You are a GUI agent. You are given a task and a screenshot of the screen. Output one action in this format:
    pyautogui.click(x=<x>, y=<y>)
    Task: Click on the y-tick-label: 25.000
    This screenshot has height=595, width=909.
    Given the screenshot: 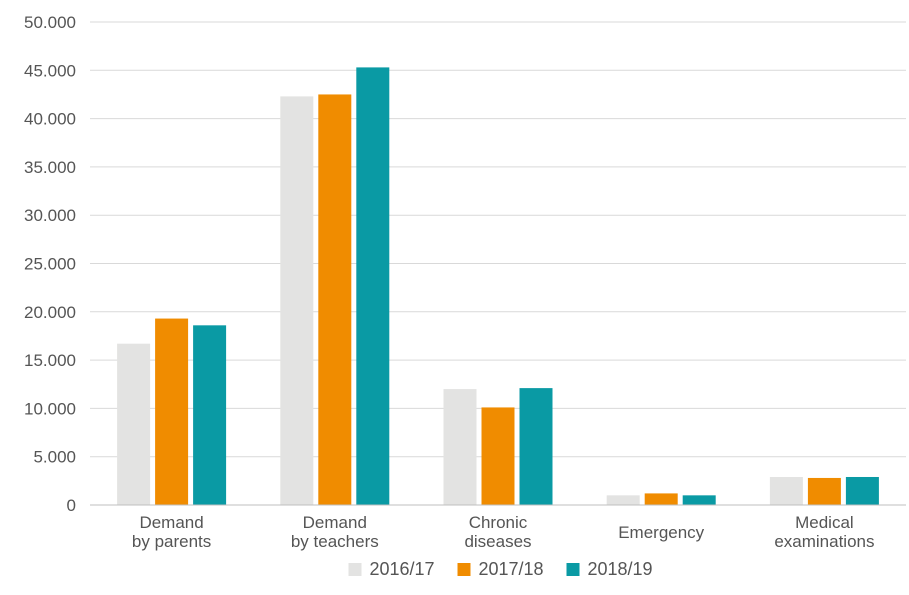 What is the action you would take?
    pyautogui.click(x=50, y=264)
    